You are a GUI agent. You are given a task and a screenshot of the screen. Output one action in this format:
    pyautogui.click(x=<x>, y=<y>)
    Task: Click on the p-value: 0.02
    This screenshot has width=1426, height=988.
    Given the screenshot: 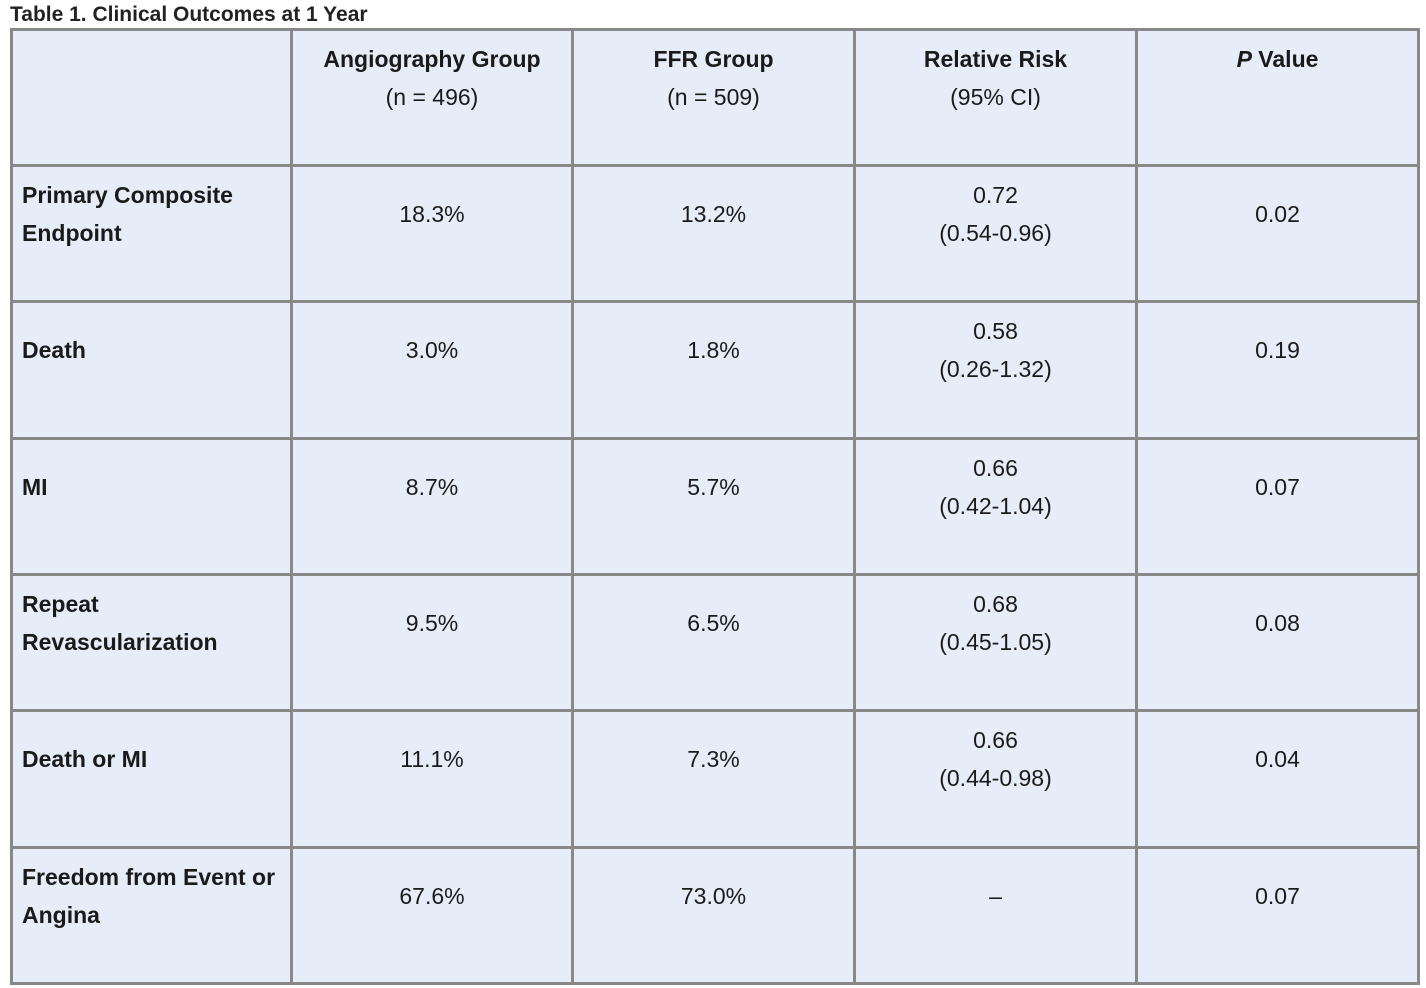 What is the action you would take?
    pyautogui.click(x=1279, y=235)
    